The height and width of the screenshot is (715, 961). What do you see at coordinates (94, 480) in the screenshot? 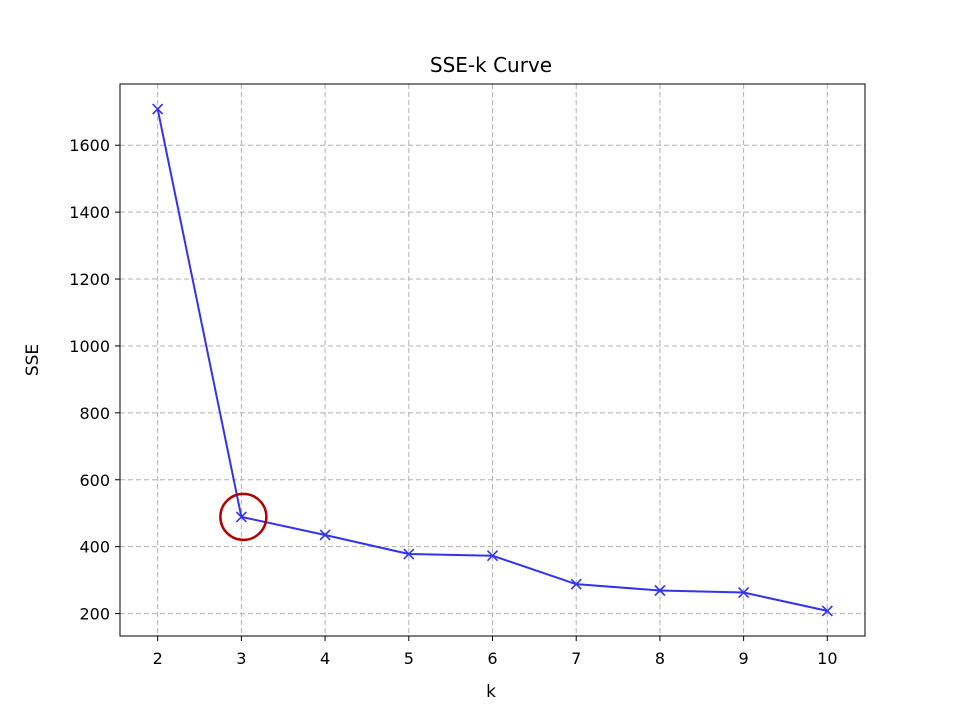
I see `y-tick-label: 600` at bounding box center [94, 480].